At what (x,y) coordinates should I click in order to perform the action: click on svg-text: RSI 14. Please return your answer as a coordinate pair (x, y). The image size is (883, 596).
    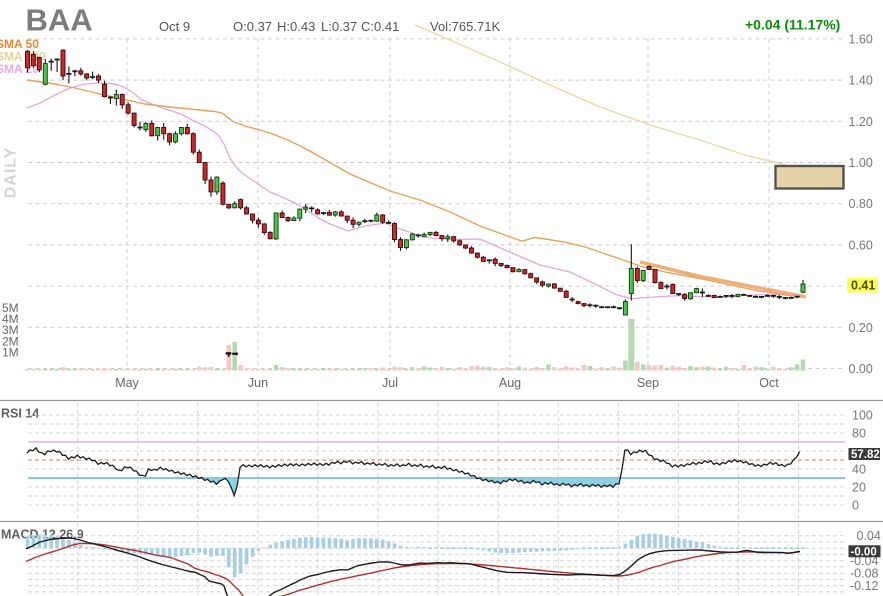
    Looking at the image, I should click on (20, 414).